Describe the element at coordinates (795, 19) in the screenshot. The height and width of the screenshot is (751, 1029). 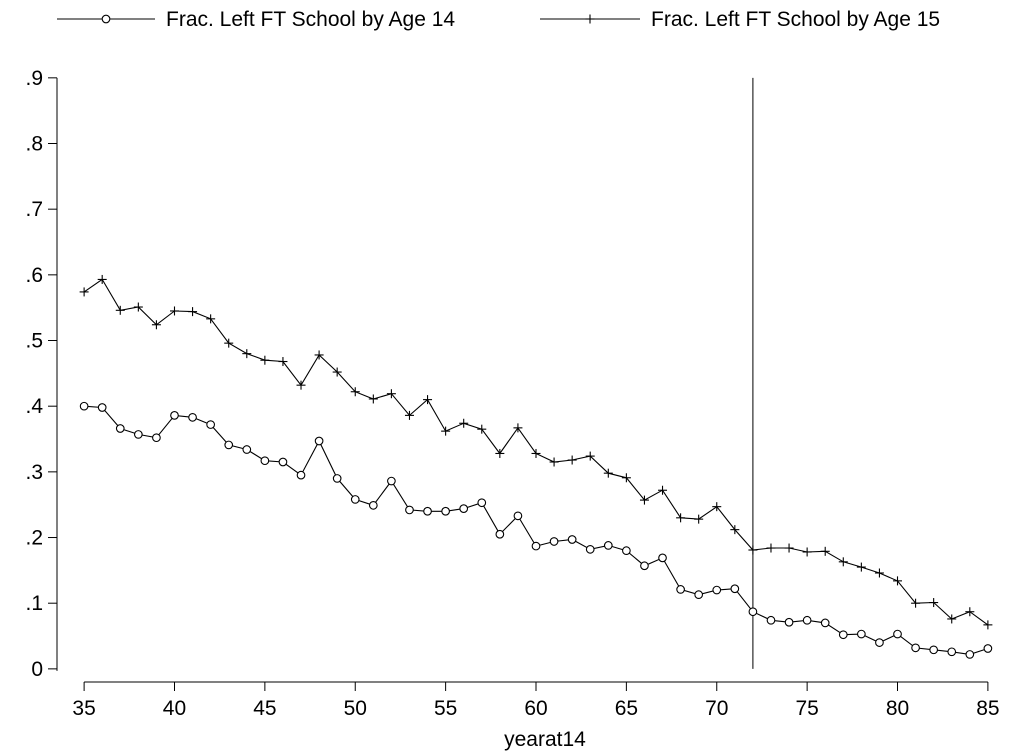
I see `legend-label: Frac. Left FT School by Age 15` at that location.